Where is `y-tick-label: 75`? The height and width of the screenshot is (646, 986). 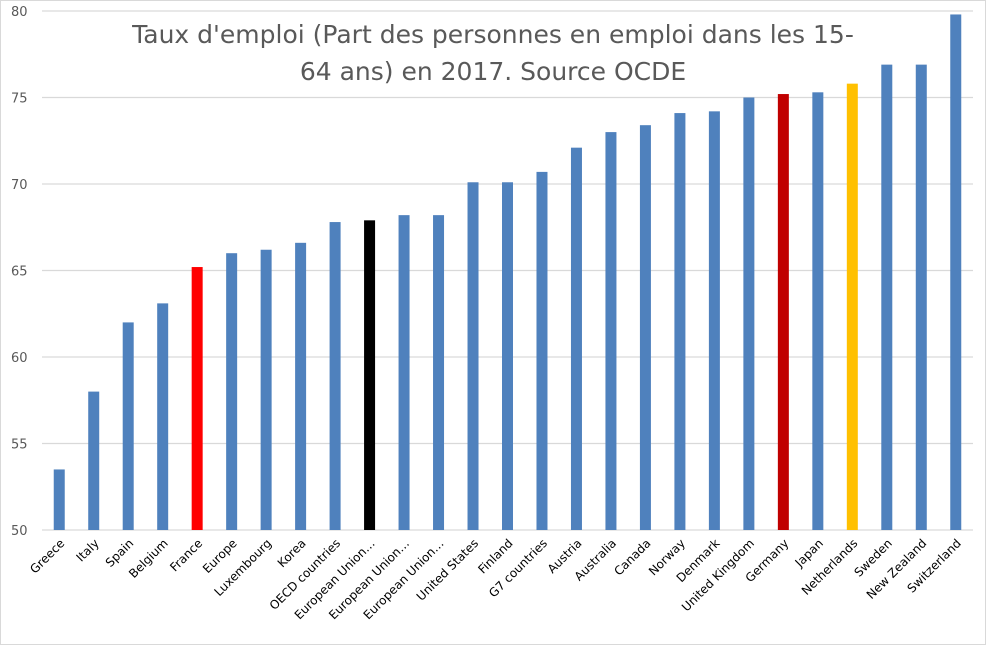
y-tick-label: 75 is located at coordinates (19, 99).